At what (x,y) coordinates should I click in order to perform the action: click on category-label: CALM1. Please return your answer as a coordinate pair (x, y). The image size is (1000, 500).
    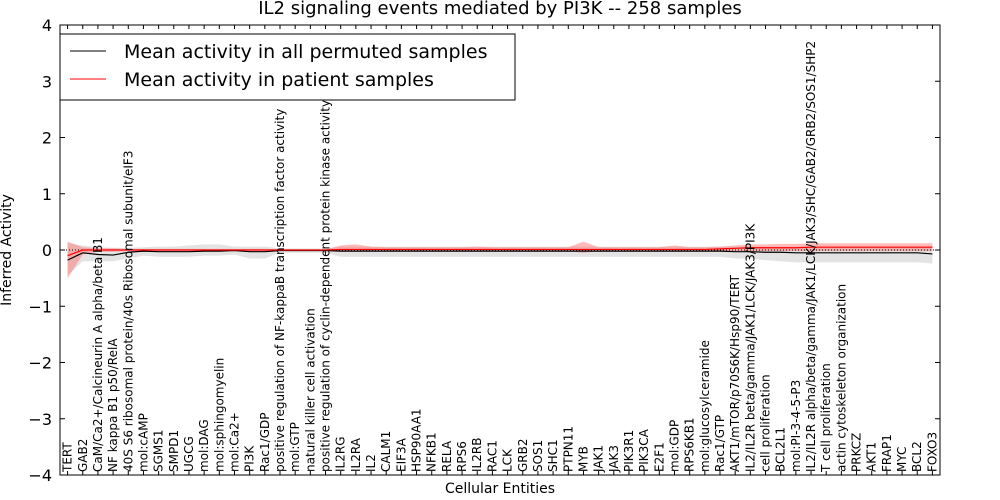
    Looking at the image, I should click on (386, 451).